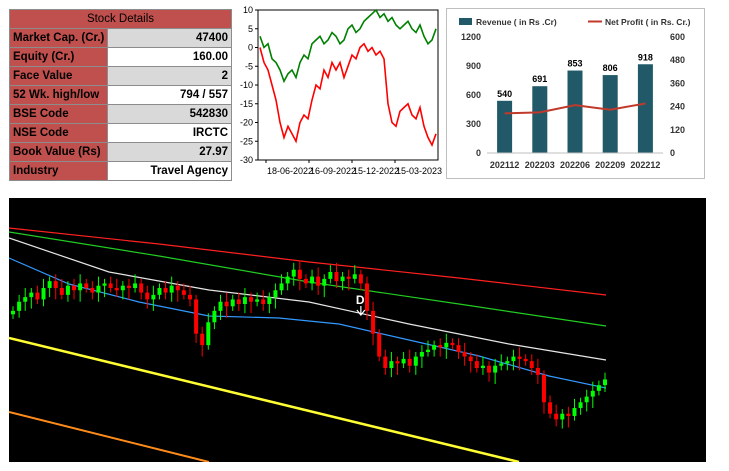 The width and height of the screenshot is (729, 471). Describe the element at coordinates (419, 171) in the screenshot. I see `x-tick-label: 15-03-2023` at that location.